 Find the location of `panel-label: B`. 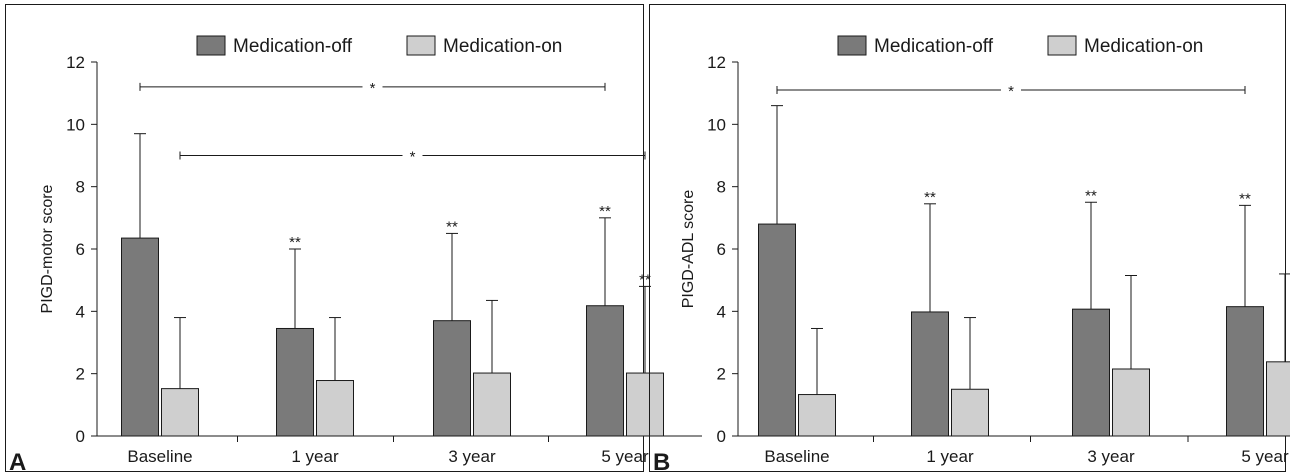

panel-label: B is located at coordinates (661, 462).